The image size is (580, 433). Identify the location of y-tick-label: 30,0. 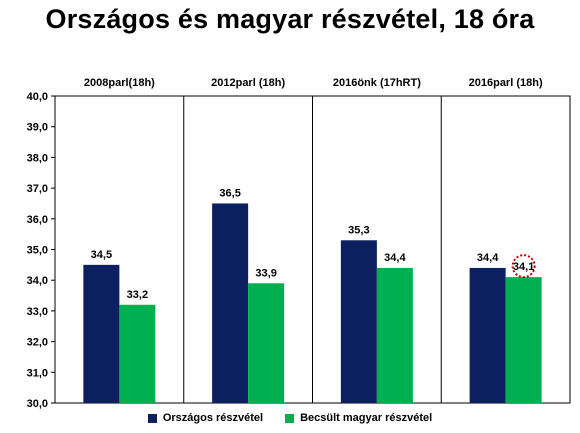
(37, 404).